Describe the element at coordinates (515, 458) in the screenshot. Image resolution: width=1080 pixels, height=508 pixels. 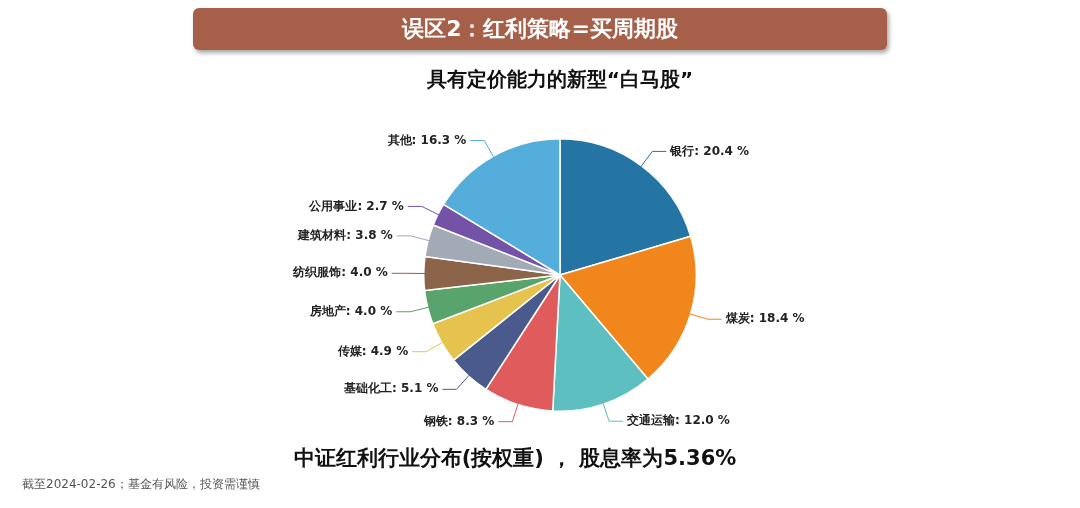
I see `text: 中证红利行业分布(按权重) ， 股息率为5.36%` at that location.